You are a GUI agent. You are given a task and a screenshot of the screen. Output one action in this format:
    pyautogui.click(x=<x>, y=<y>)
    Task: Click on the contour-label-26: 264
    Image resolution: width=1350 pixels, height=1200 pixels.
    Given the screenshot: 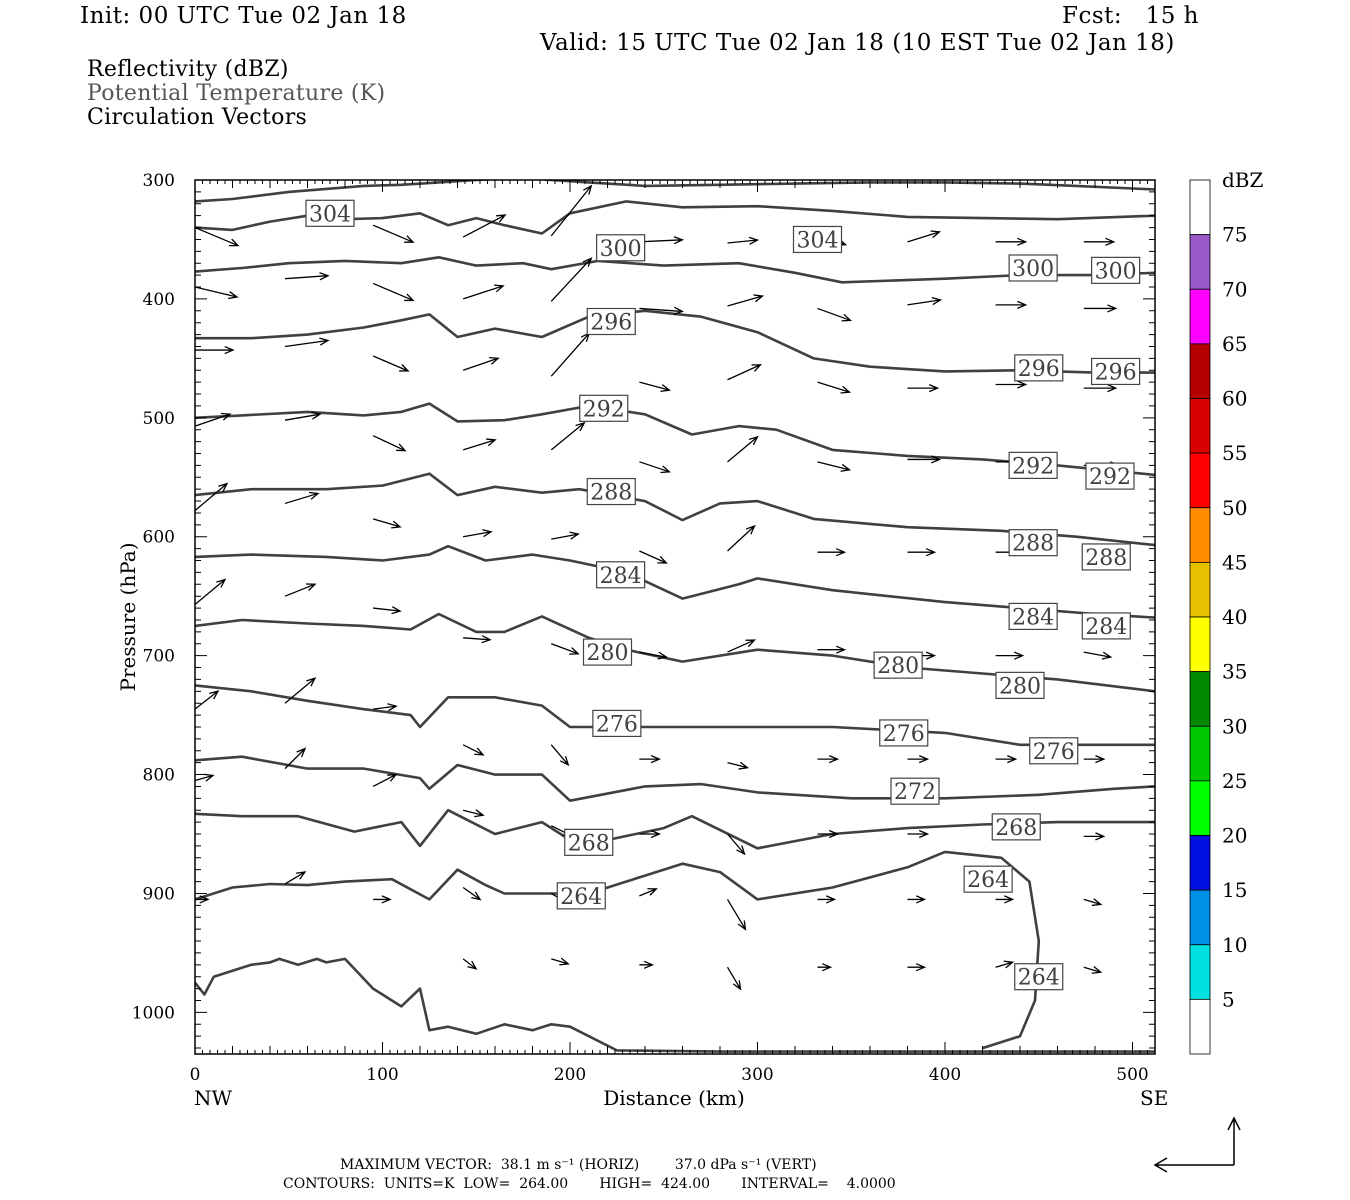 What is the action you would take?
    pyautogui.click(x=581, y=897)
    